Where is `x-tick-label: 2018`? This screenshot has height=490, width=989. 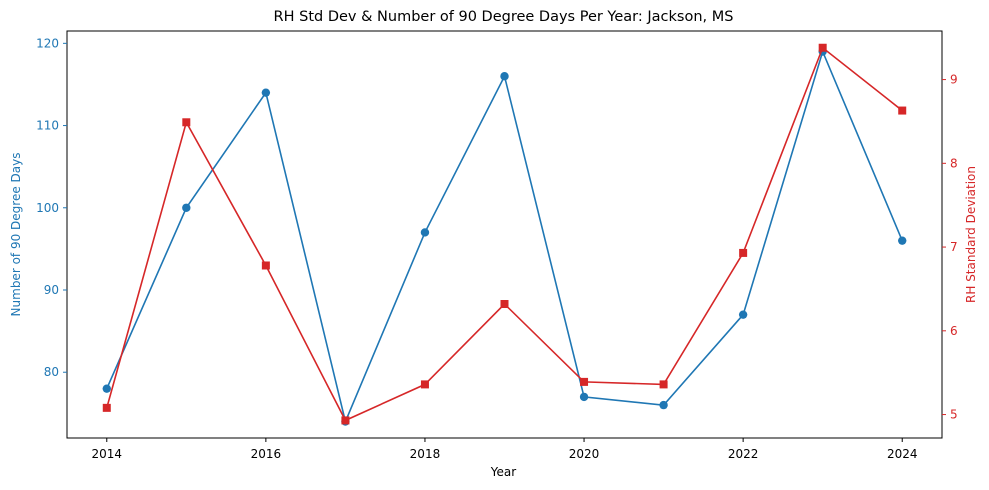 x-tick-label: 2018 is located at coordinates (425, 454).